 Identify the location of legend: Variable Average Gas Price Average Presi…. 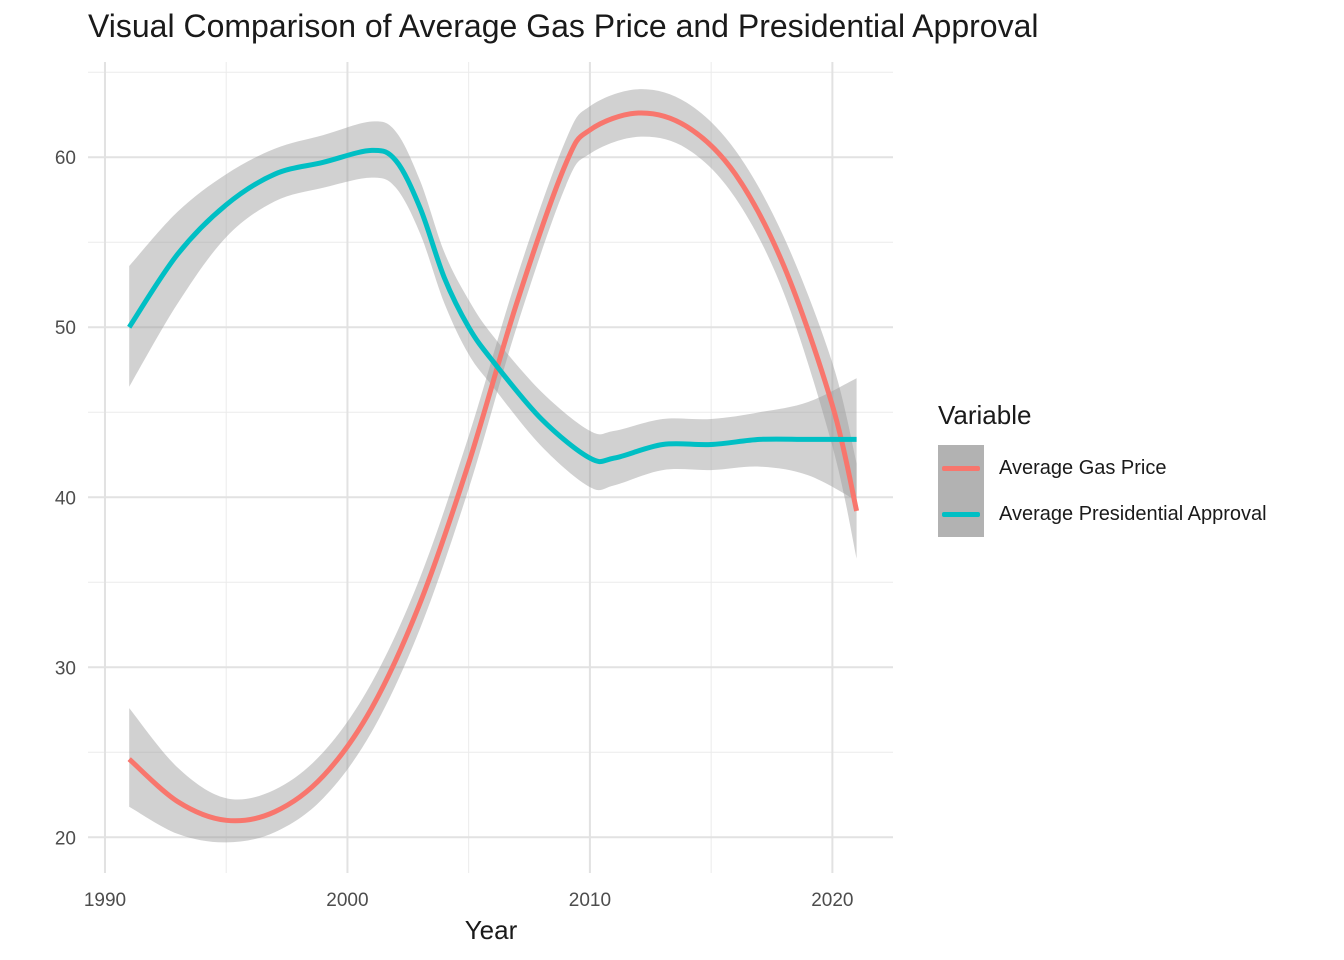
(1102, 468).